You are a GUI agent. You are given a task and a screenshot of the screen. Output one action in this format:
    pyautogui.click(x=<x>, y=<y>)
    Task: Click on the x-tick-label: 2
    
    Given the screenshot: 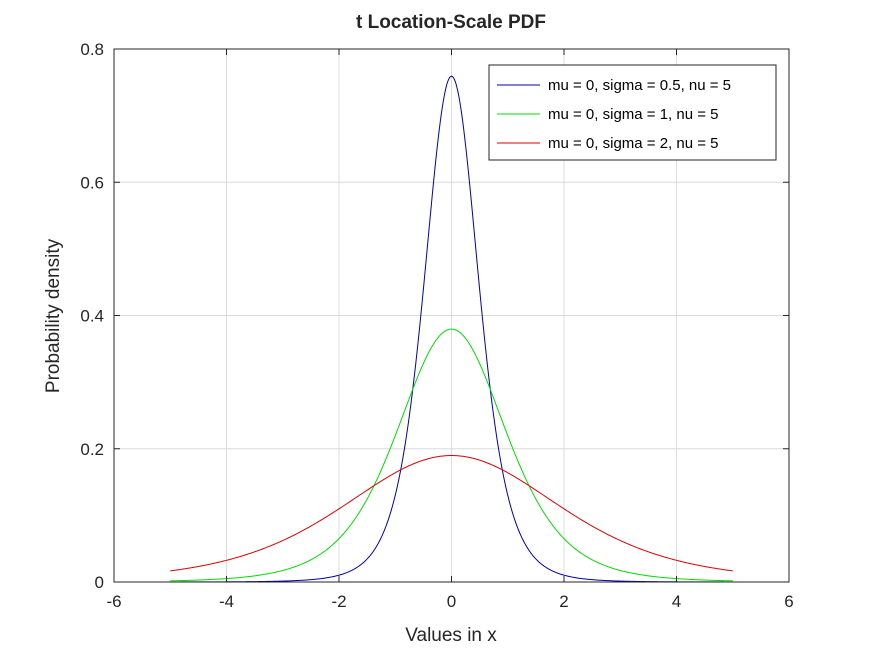 What is the action you would take?
    pyautogui.click(x=563, y=601)
    